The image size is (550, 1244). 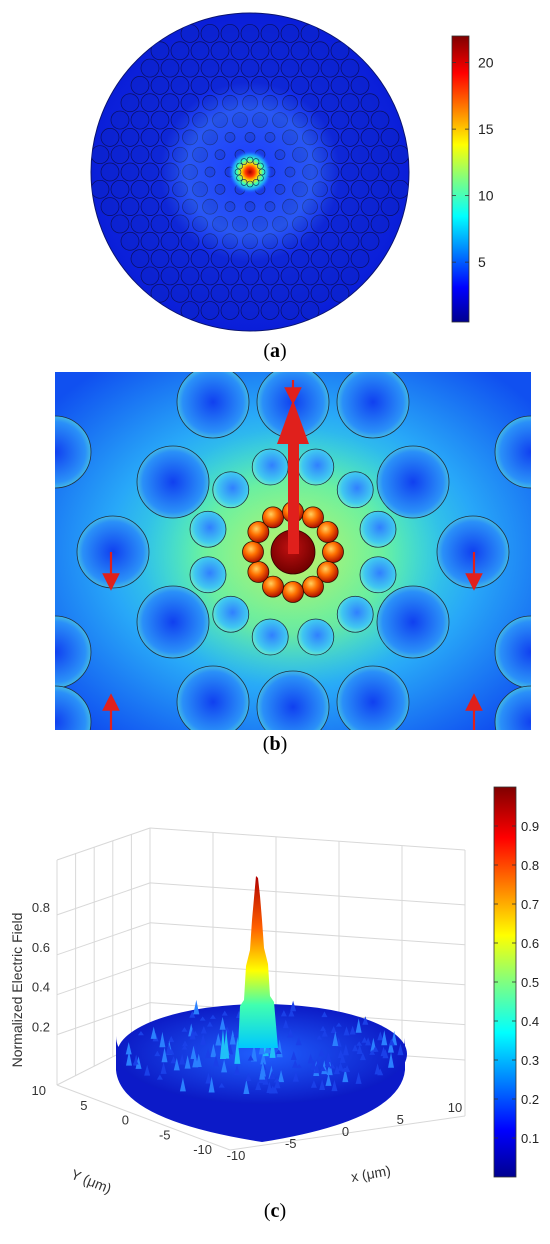 What do you see at coordinates (91, 1180) in the screenshot?
I see `y-axis-label: Y (μm)` at bounding box center [91, 1180].